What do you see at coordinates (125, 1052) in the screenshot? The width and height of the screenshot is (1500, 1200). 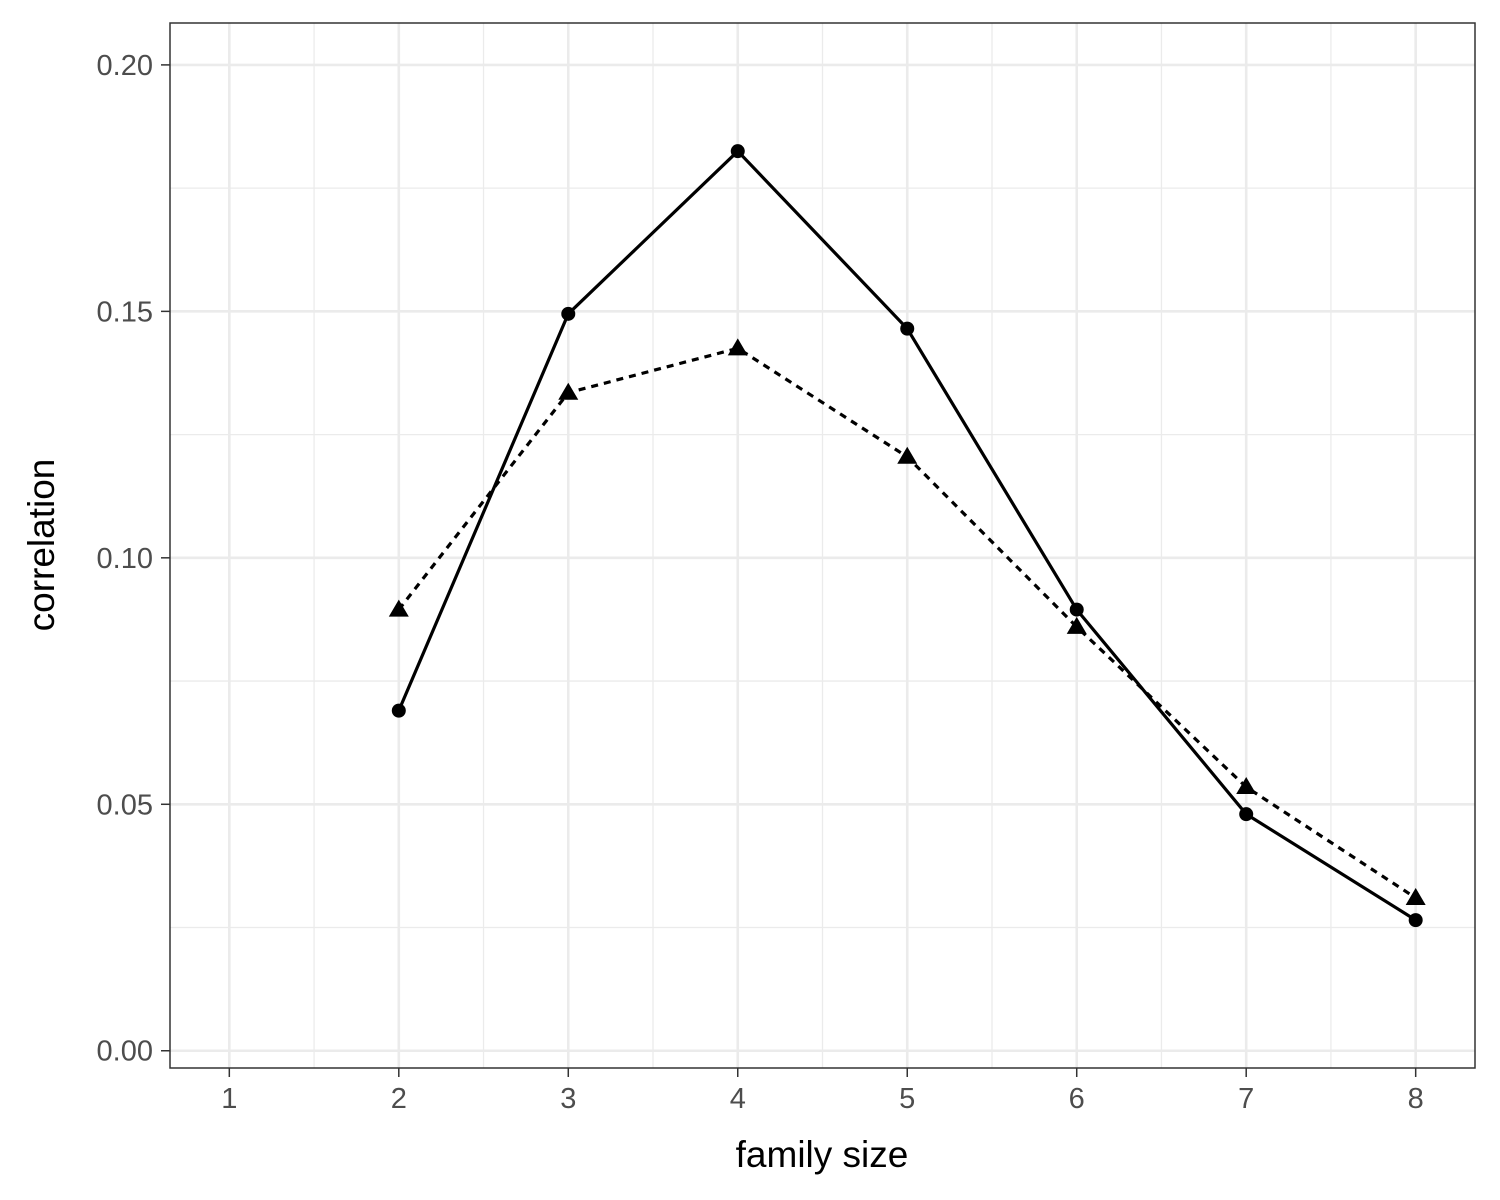 I see `y-tick-label: 0.00` at bounding box center [125, 1052].